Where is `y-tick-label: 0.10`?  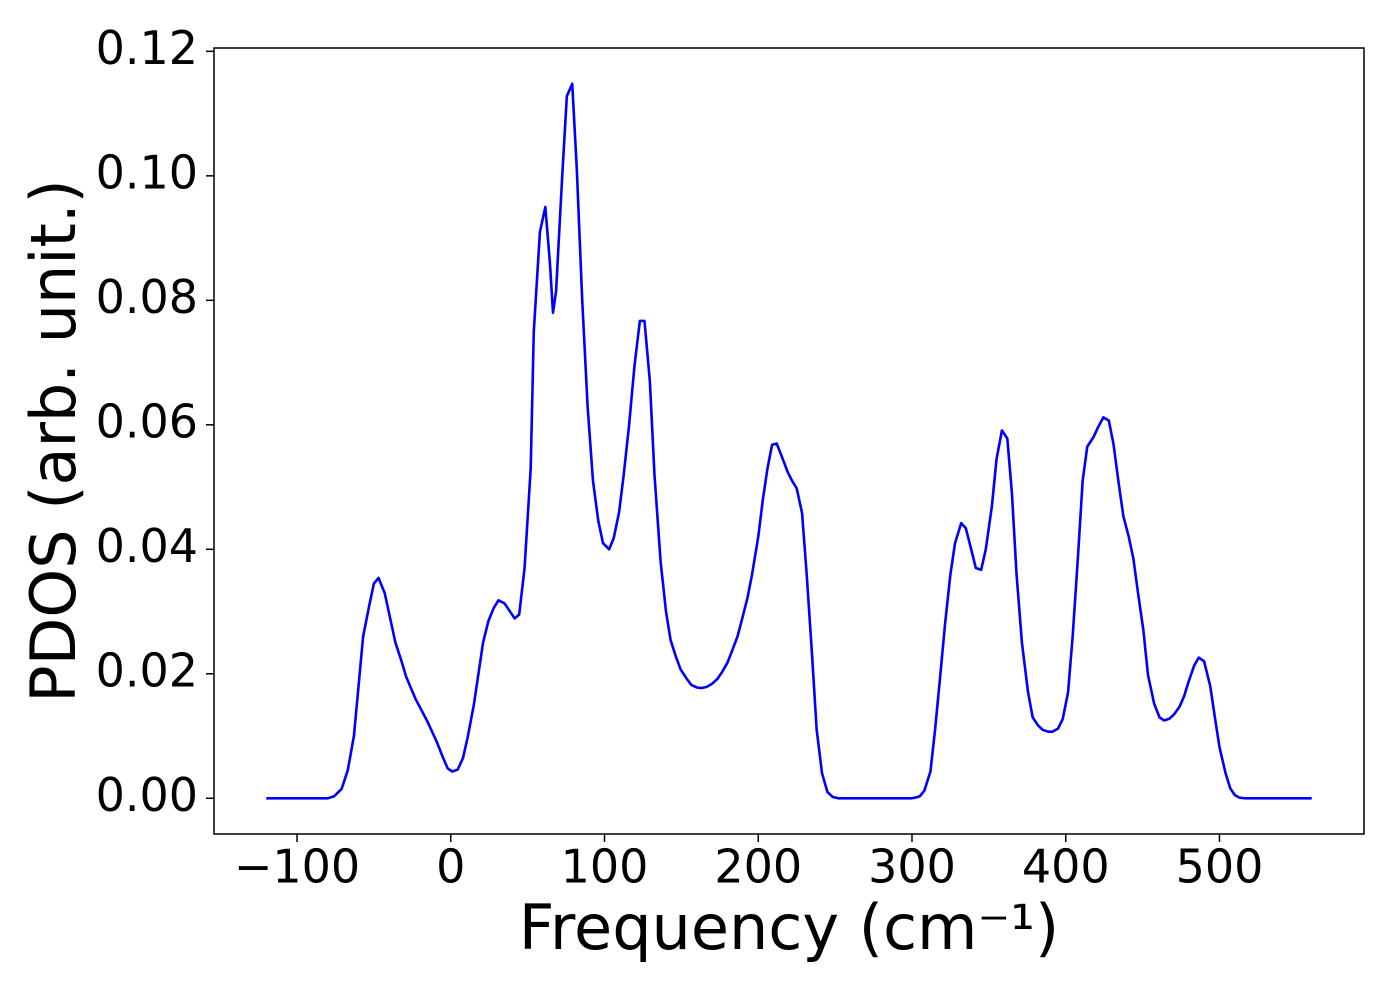
y-tick-label: 0.10 is located at coordinates (147, 172).